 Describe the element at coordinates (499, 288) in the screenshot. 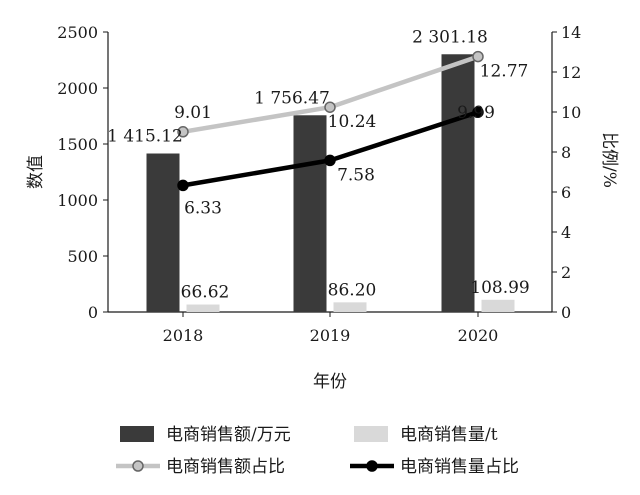

I see `sales-volume-bar-label: 108.99` at that location.